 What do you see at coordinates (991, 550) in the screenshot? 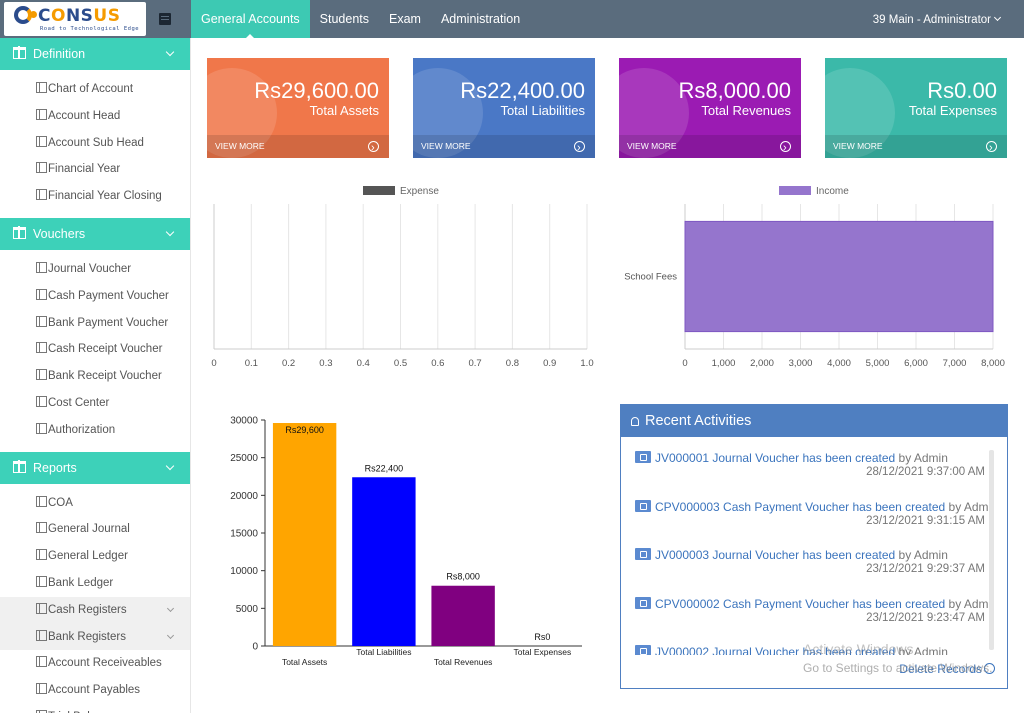
I see `activity-scrollbar` at bounding box center [991, 550].